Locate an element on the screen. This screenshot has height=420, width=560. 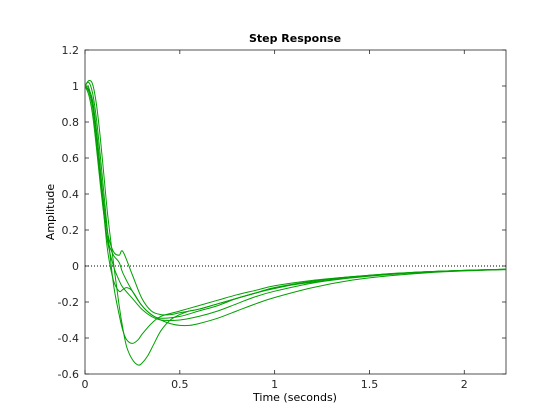
y-tick-label: 0 is located at coordinates (75, 266).